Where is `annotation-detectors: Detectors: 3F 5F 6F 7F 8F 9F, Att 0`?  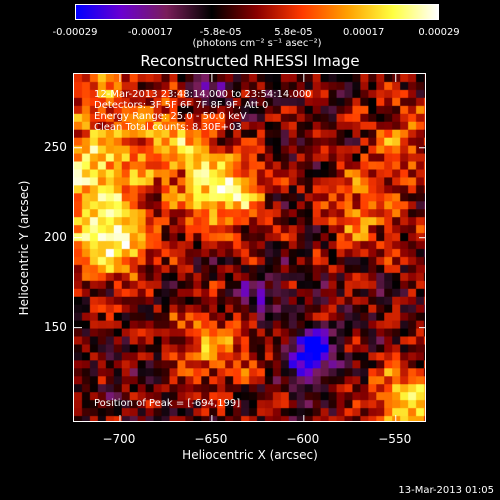
annotation-detectors: Detectors: 3F 5F 6F 7F 8F 9F, Att 0 is located at coordinates (181, 105).